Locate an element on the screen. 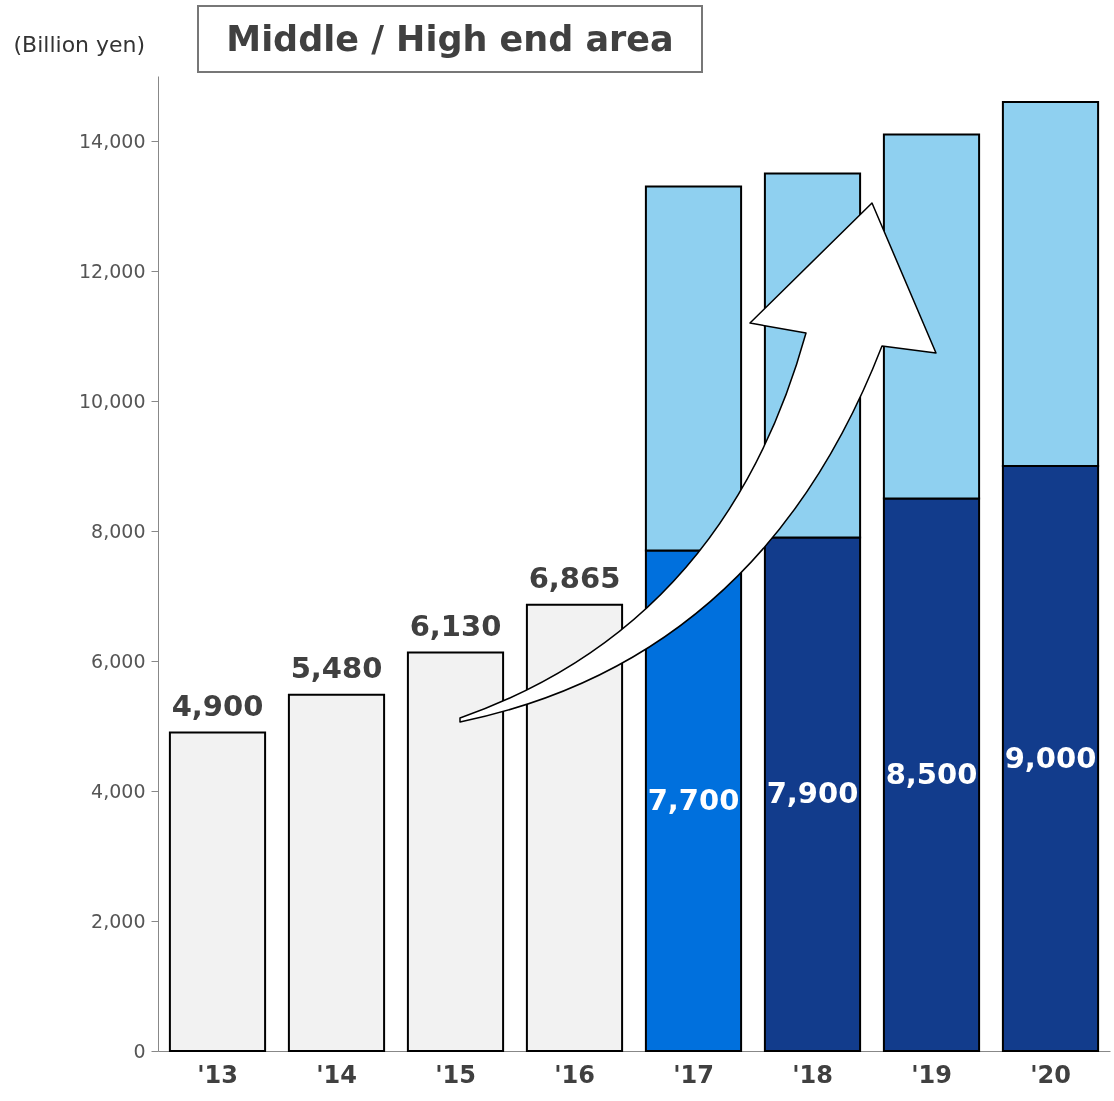 Image resolution: width=1114 pixels, height=1101 pixels. y-tick-label: 6,000 is located at coordinates (118, 660).